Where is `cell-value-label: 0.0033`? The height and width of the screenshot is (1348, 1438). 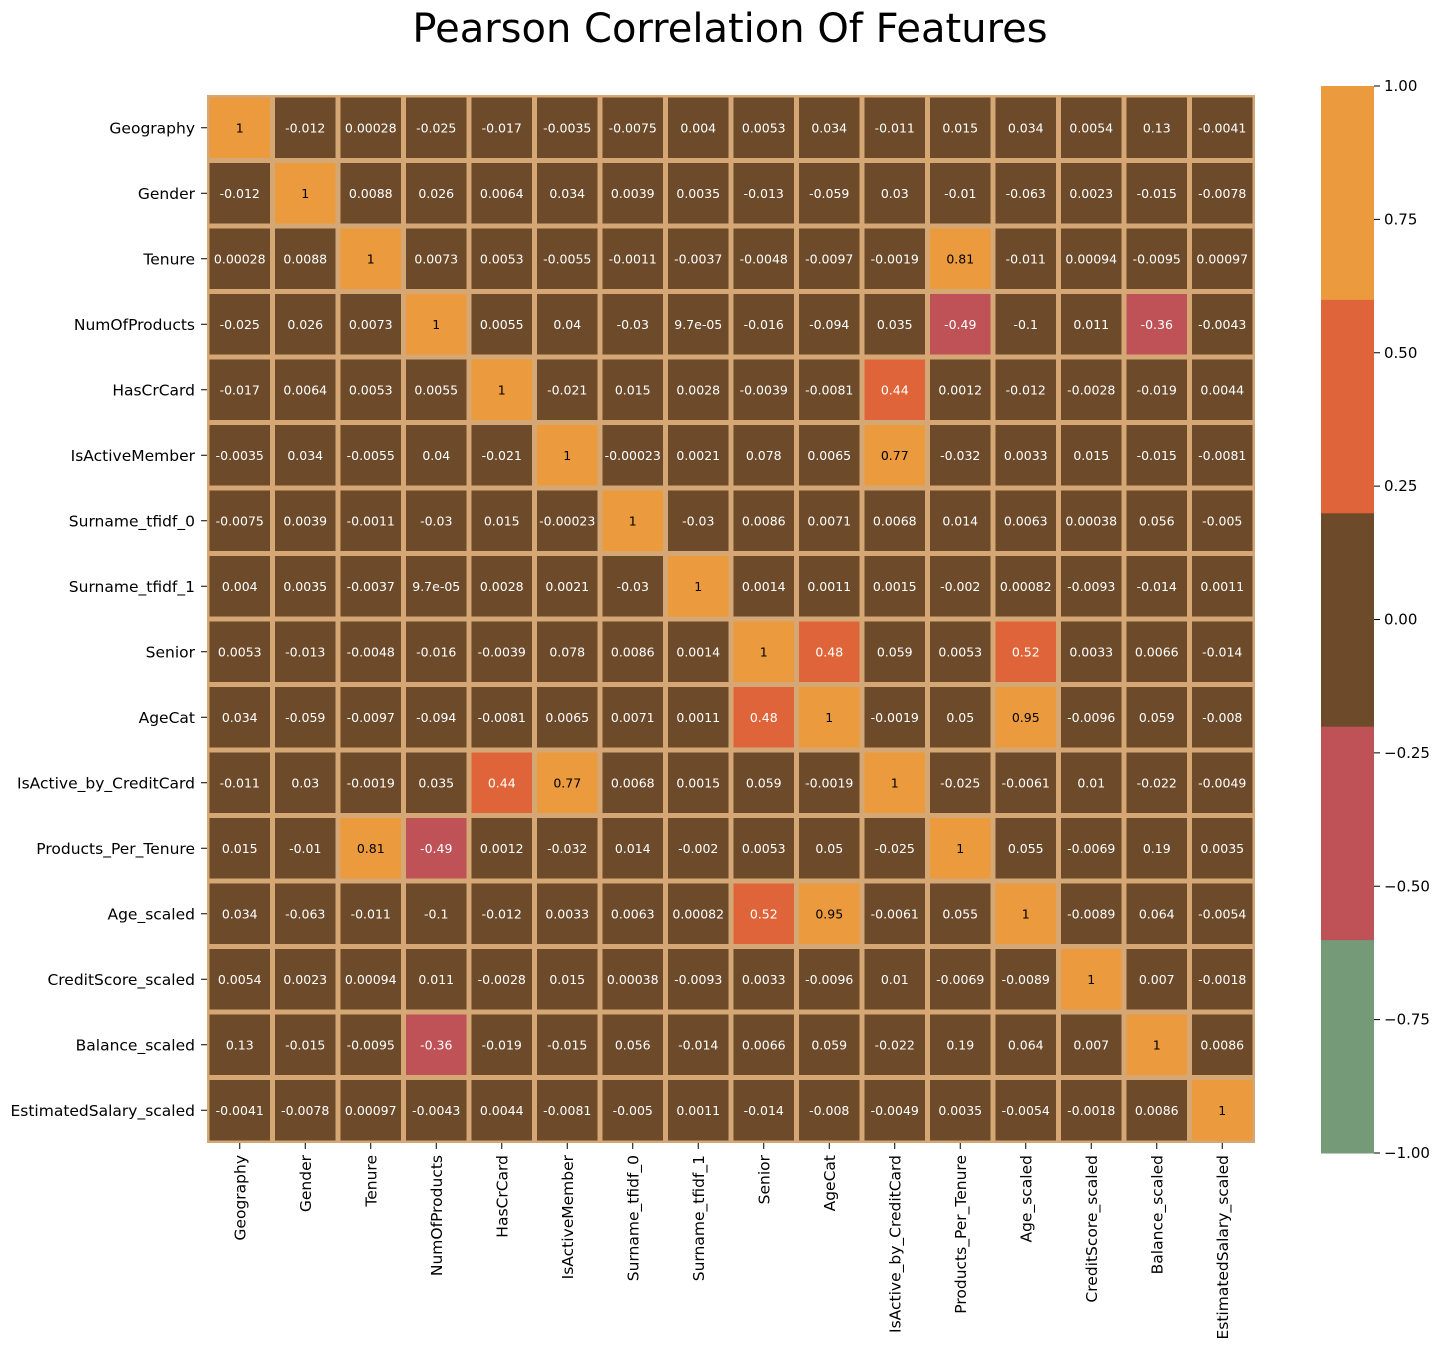 cell-value-label: 0.0033 is located at coordinates (1091, 651).